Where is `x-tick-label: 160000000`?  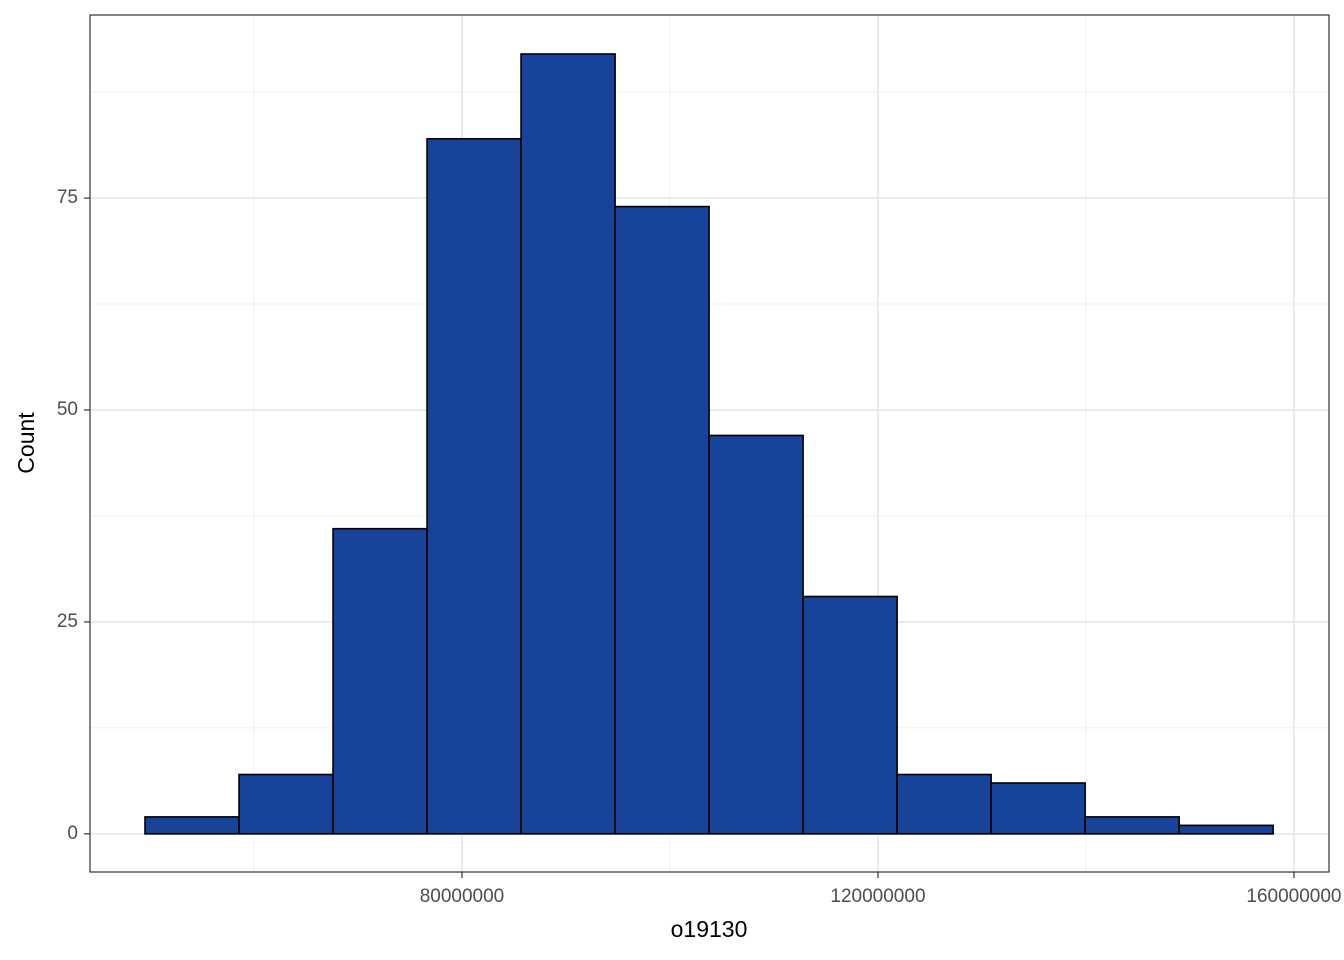 x-tick-label: 160000000 is located at coordinates (1293, 896).